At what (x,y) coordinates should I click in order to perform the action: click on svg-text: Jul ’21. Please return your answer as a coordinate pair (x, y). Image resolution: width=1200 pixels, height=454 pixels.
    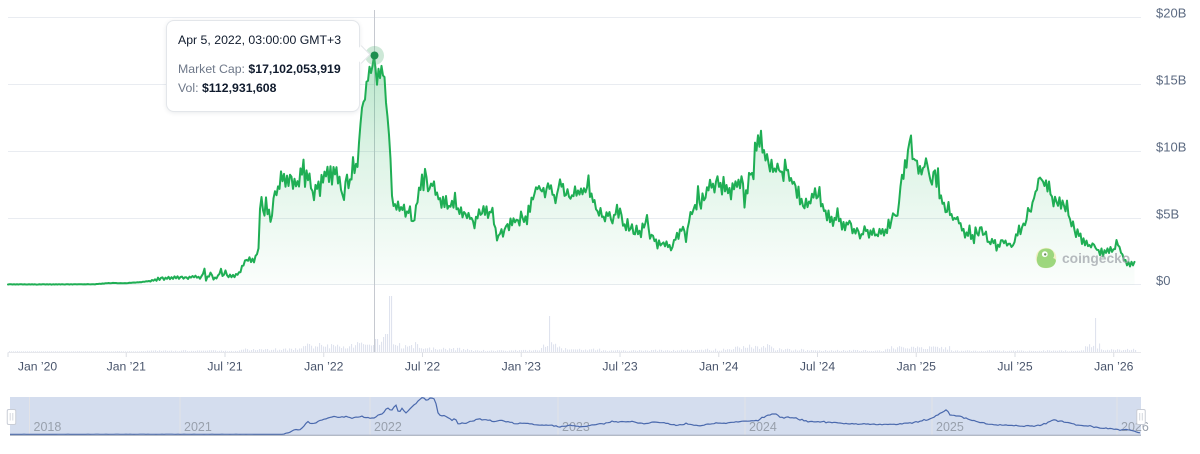
    Looking at the image, I should click on (224, 367).